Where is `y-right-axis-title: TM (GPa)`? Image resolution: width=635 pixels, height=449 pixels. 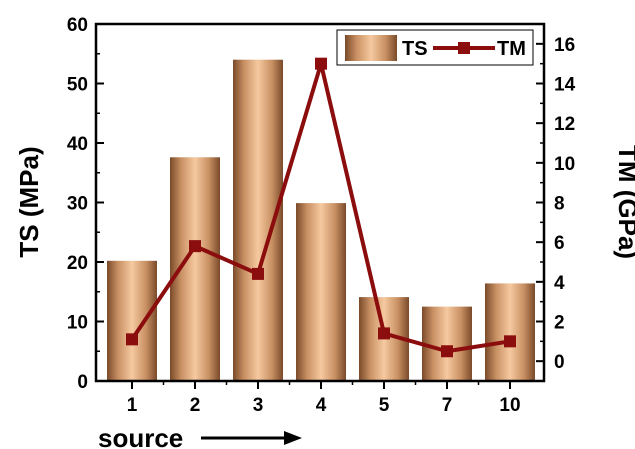
y-right-axis-title: TM (GPa) is located at coordinates (624, 202).